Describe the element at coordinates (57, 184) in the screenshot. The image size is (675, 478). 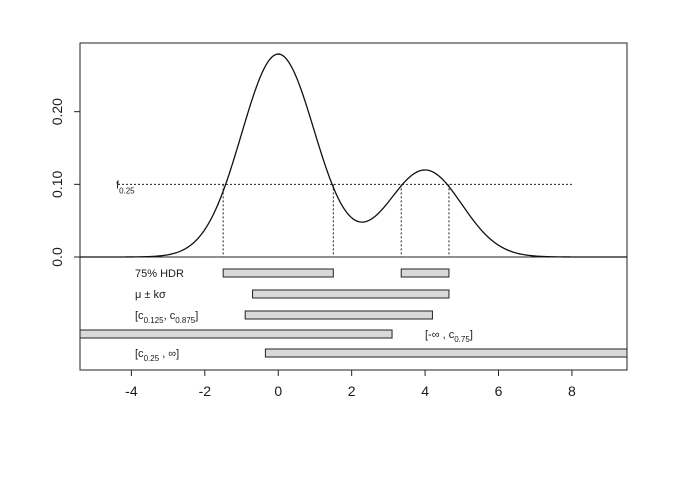
I see `y-tick-label: 0.10` at that location.